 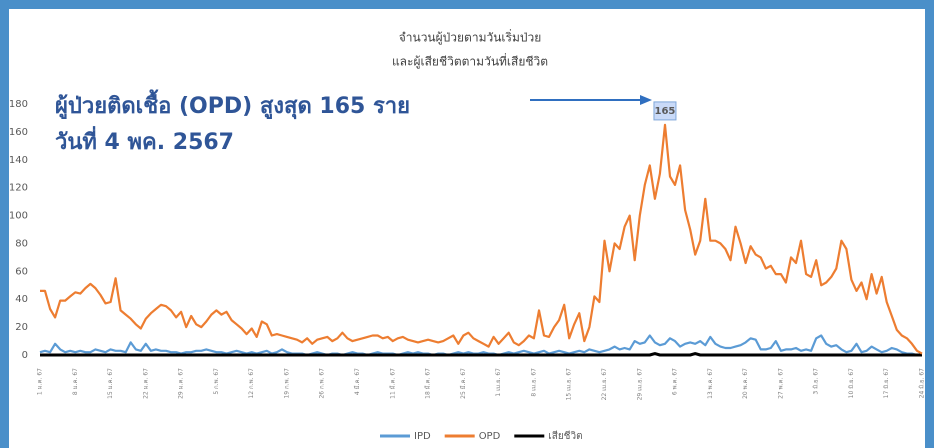 I want to click on y-tick-label: 180, so click(x=18, y=104).